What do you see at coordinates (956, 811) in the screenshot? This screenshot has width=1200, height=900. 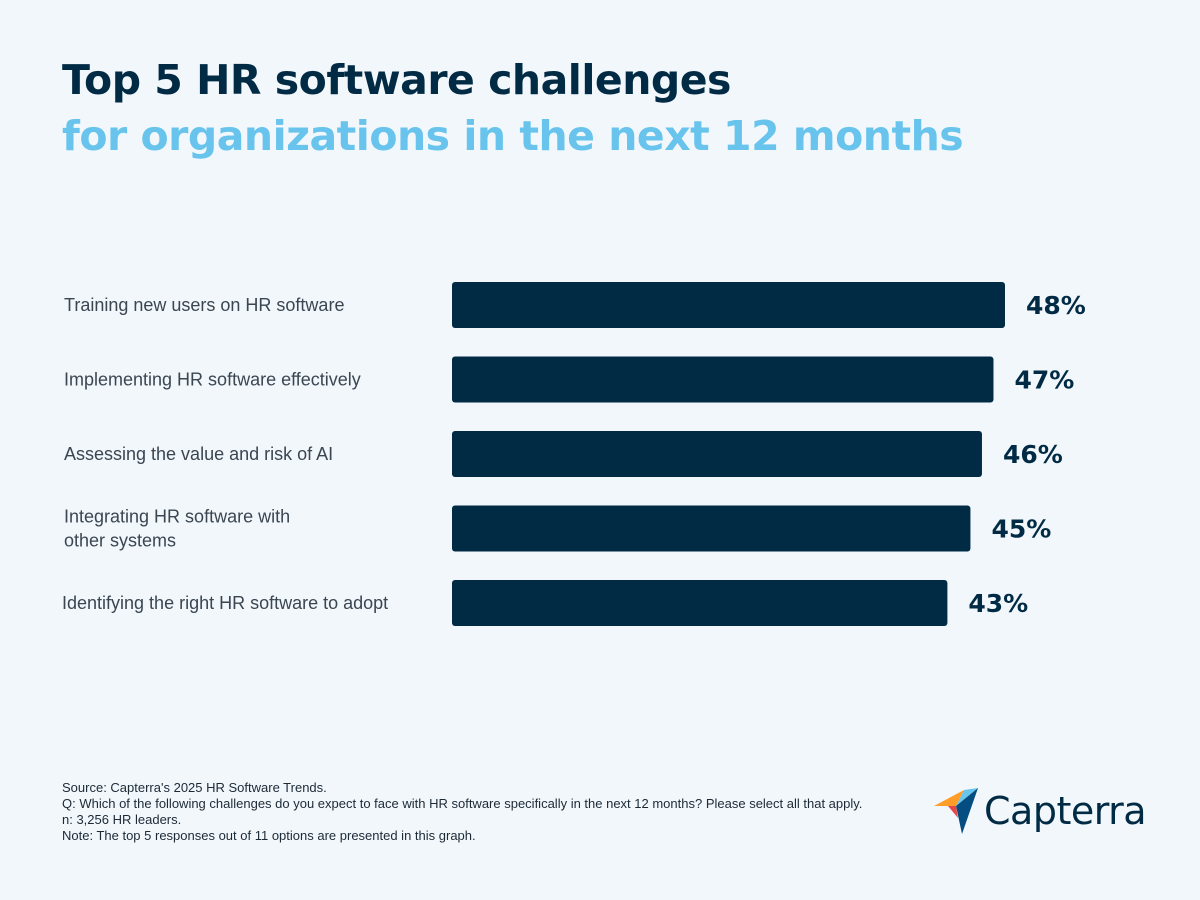 I see `capterra-logo-icon` at bounding box center [956, 811].